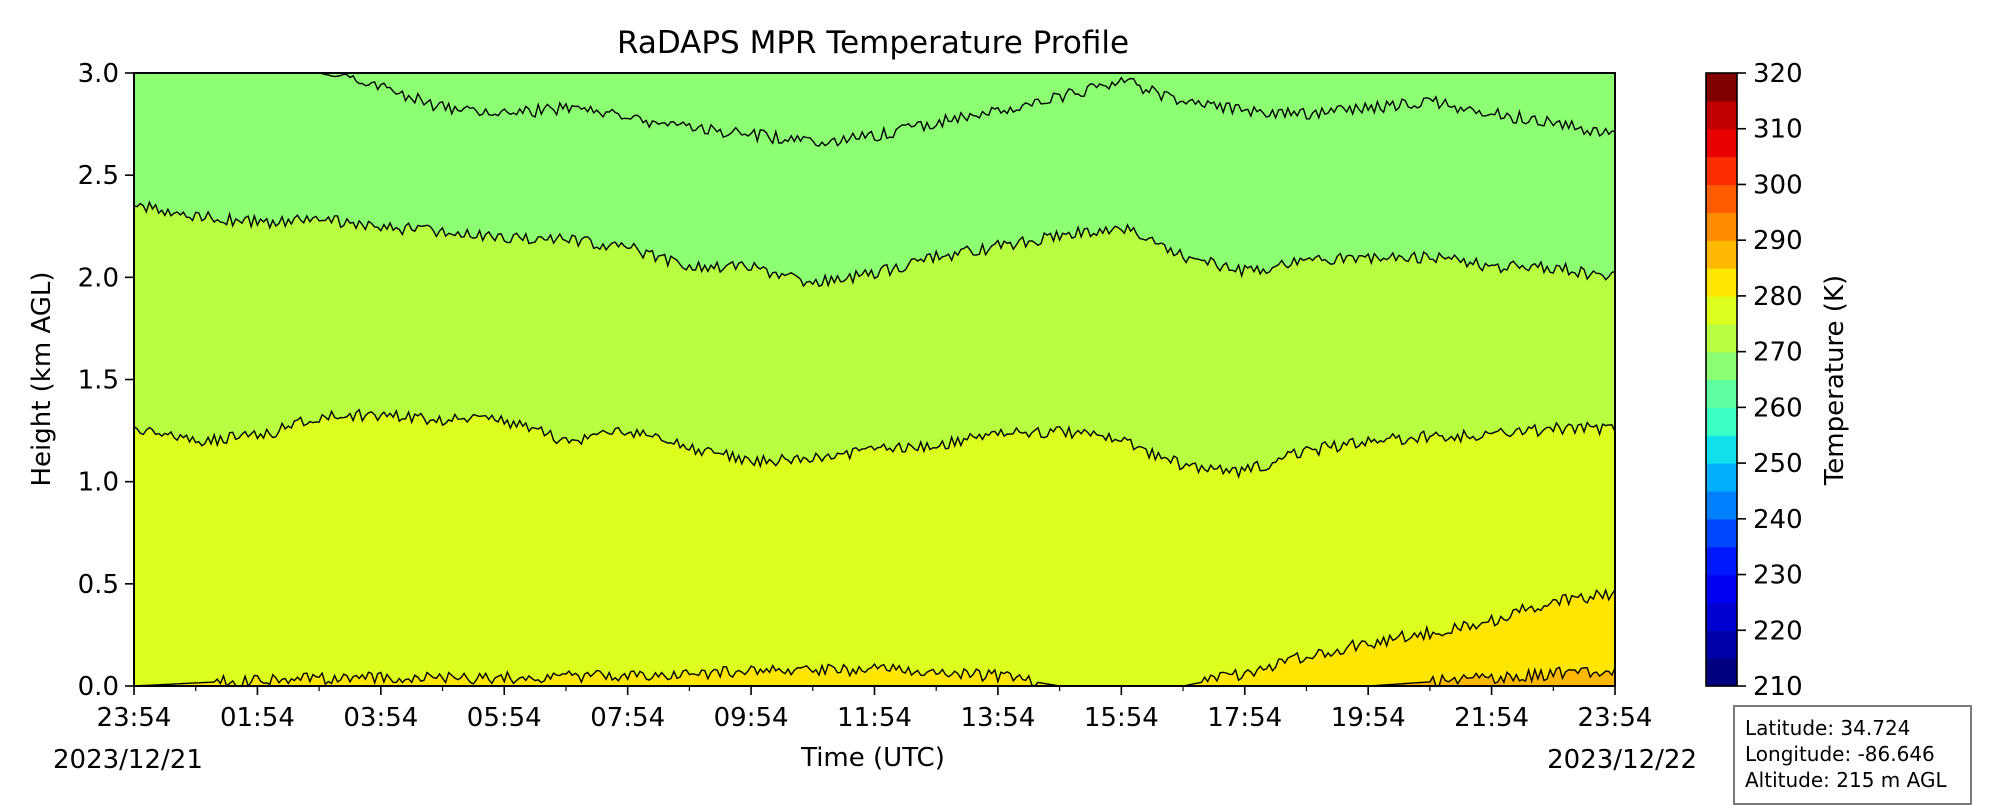 The height and width of the screenshot is (805, 2000). What do you see at coordinates (42, 378) in the screenshot?
I see `y-axis-label: Height (km AGL)` at bounding box center [42, 378].